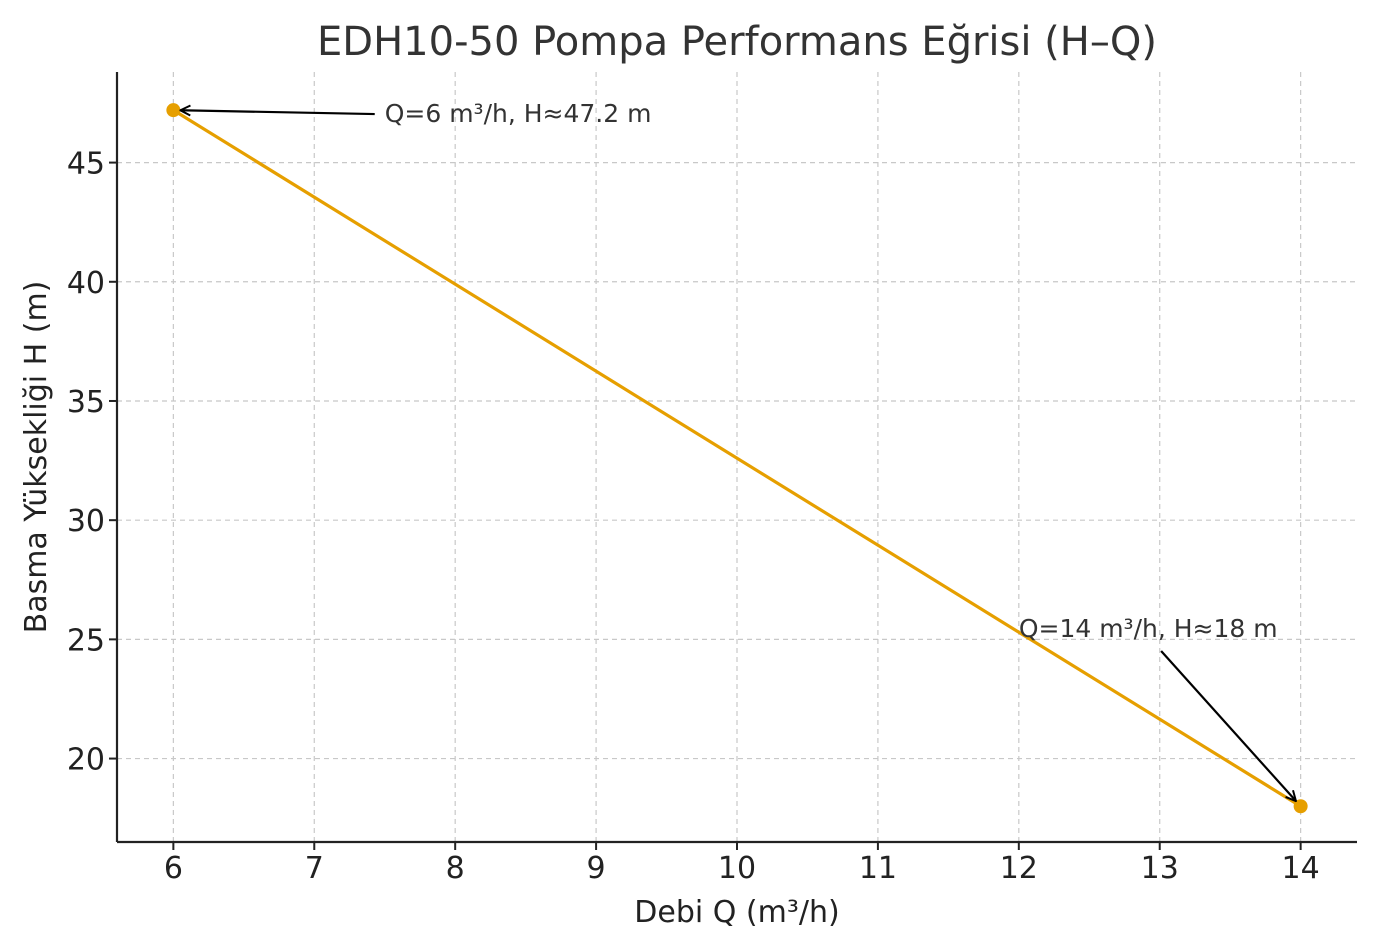 Image resolution: width=1376 pixels, height=949 pixels. What do you see at coordinates (737, 868) in the screenshot?
I see `x-tick-label: 10` at bounding box center [737, 868].